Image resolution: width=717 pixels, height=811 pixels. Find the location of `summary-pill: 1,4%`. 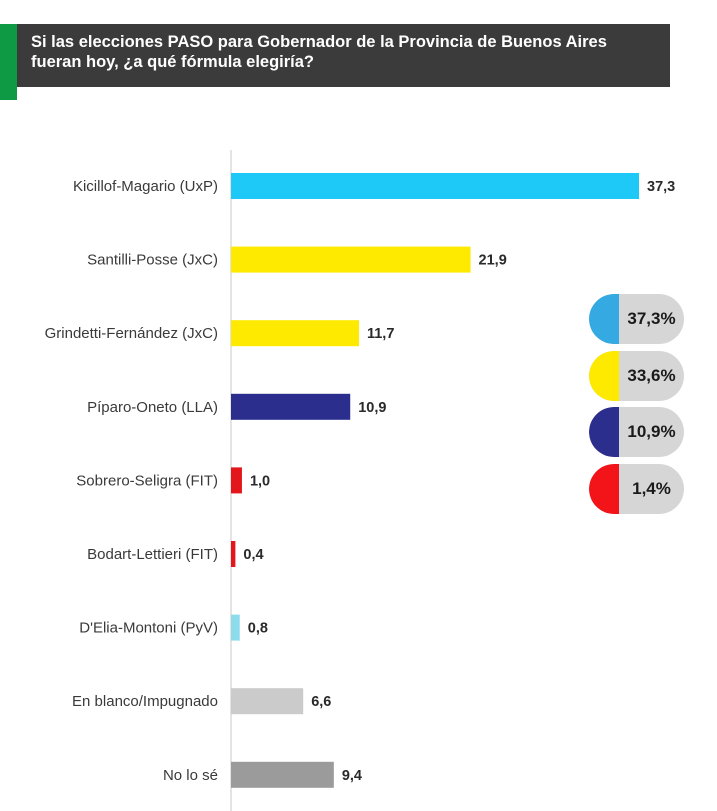

summary-pill: 1,4% is located at coordinates (636, 489).